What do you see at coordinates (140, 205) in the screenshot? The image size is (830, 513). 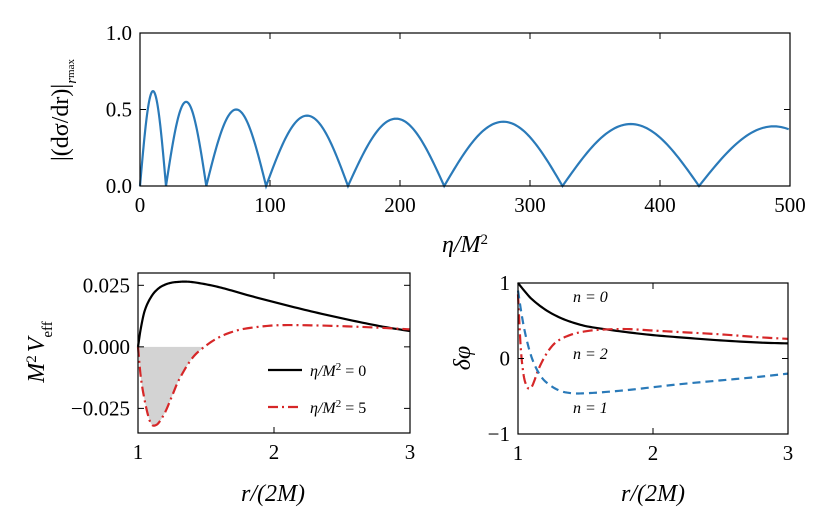 I see `top-xtick-label: 0` at bounding box center [140, 205].